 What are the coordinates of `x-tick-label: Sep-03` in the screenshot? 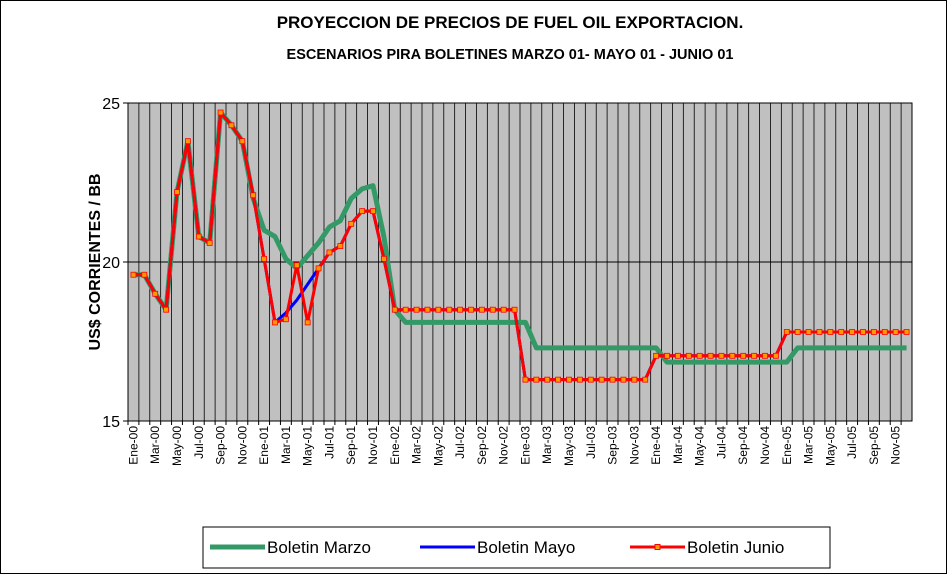 It's located at (613, 445).